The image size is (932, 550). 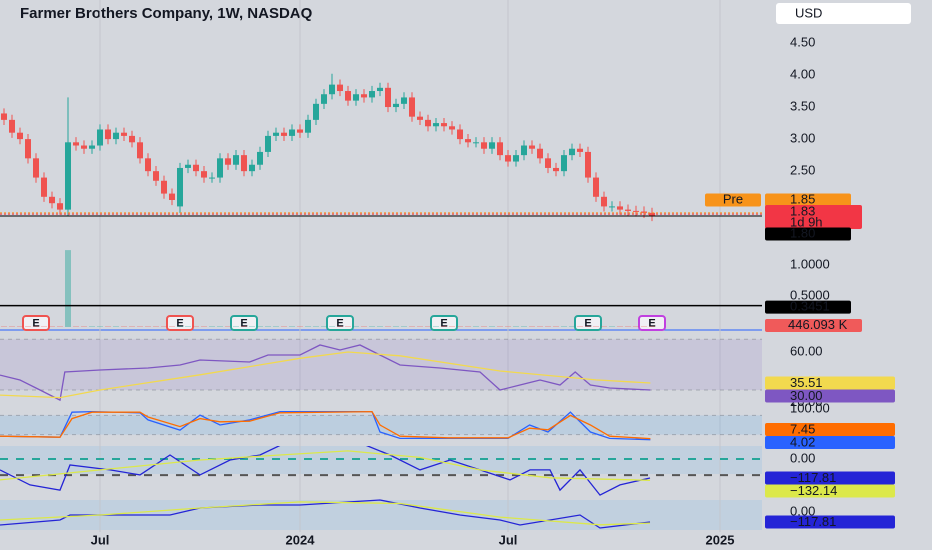 What do you see at coordinates (802, 441) in the screenshot?
I see `value-label: 4.02` at bounding box center [802, 441].